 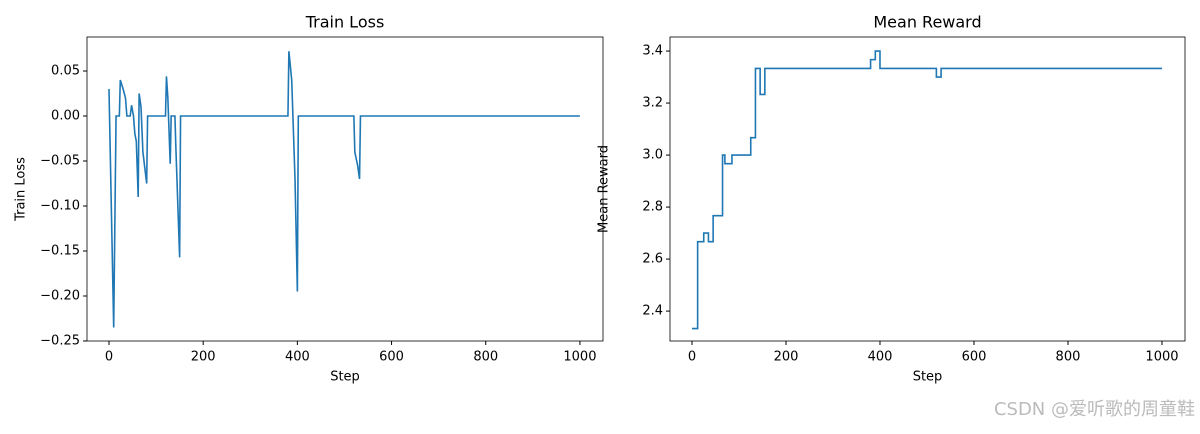 What do you see at coordinates (1094, 409) in the screenshot?
I see `watermark: CSDN @爱听歌的周童鞋` at bounding box center [1094, 409].